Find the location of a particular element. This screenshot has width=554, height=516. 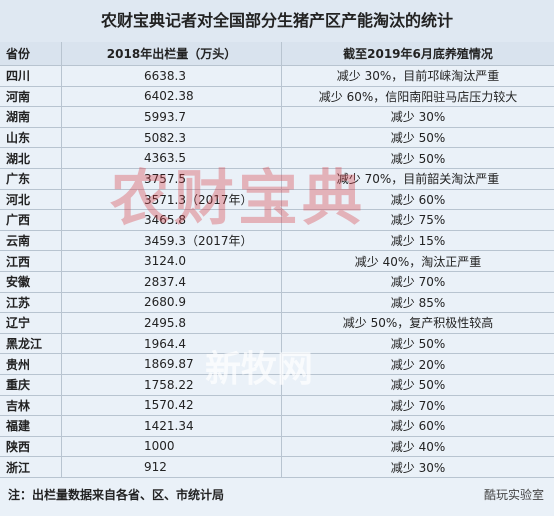

table-cell: 贵州 is located at coordinates (31, 364).